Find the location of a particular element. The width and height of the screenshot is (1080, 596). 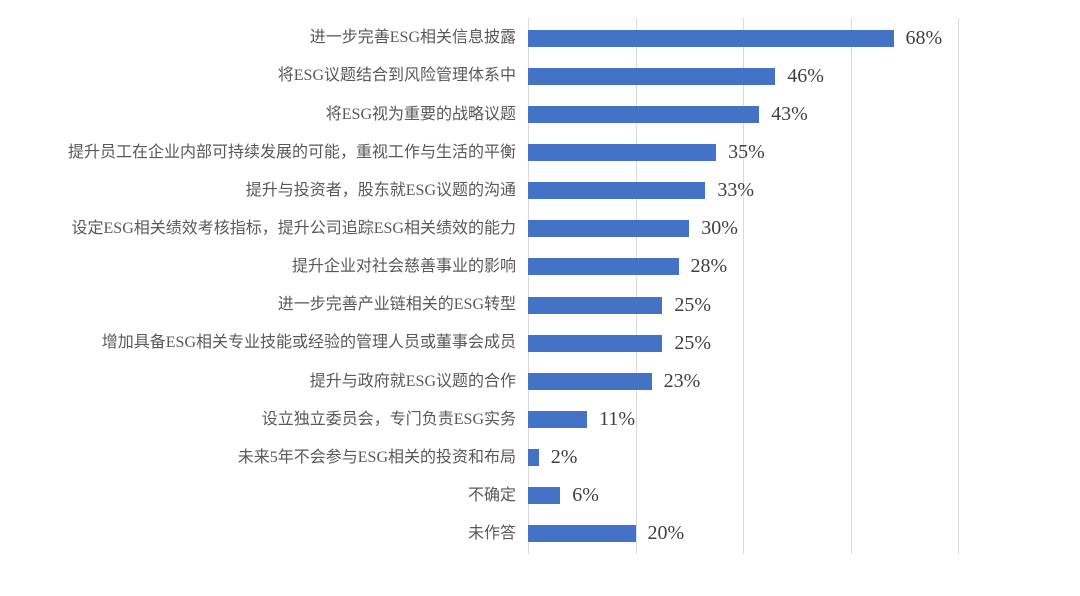

bar-track: 23% is located at coordinates (804, 381).